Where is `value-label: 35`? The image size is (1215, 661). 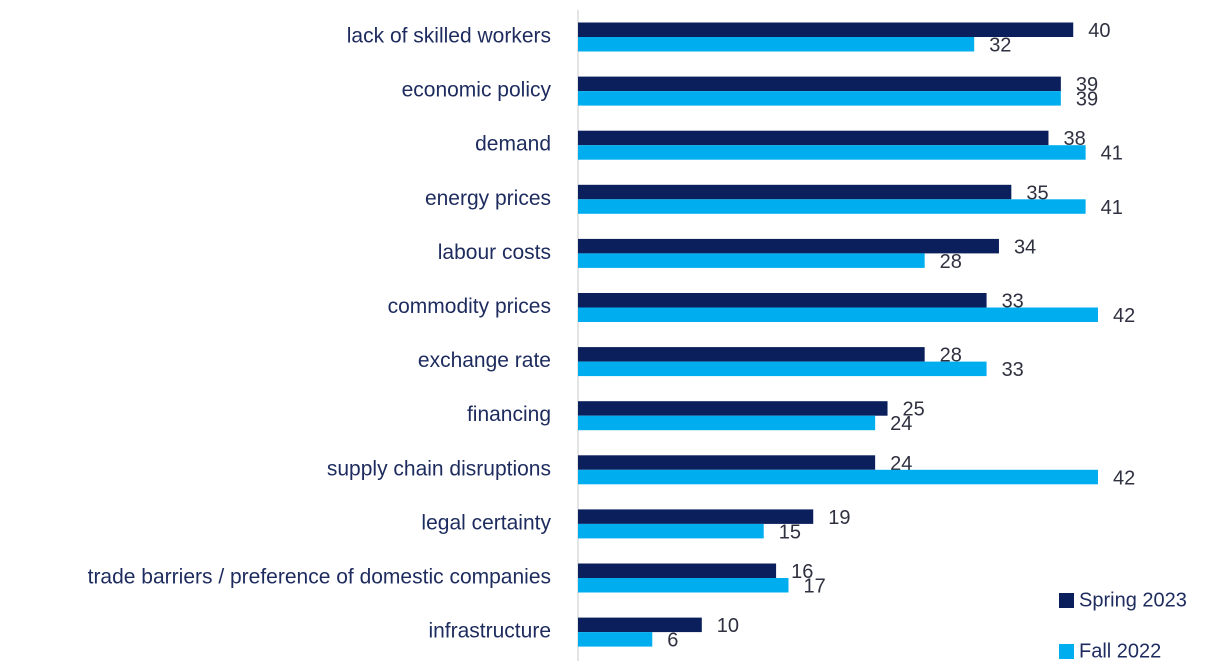 value-label: 35 is located at coordinates (1037, 193).